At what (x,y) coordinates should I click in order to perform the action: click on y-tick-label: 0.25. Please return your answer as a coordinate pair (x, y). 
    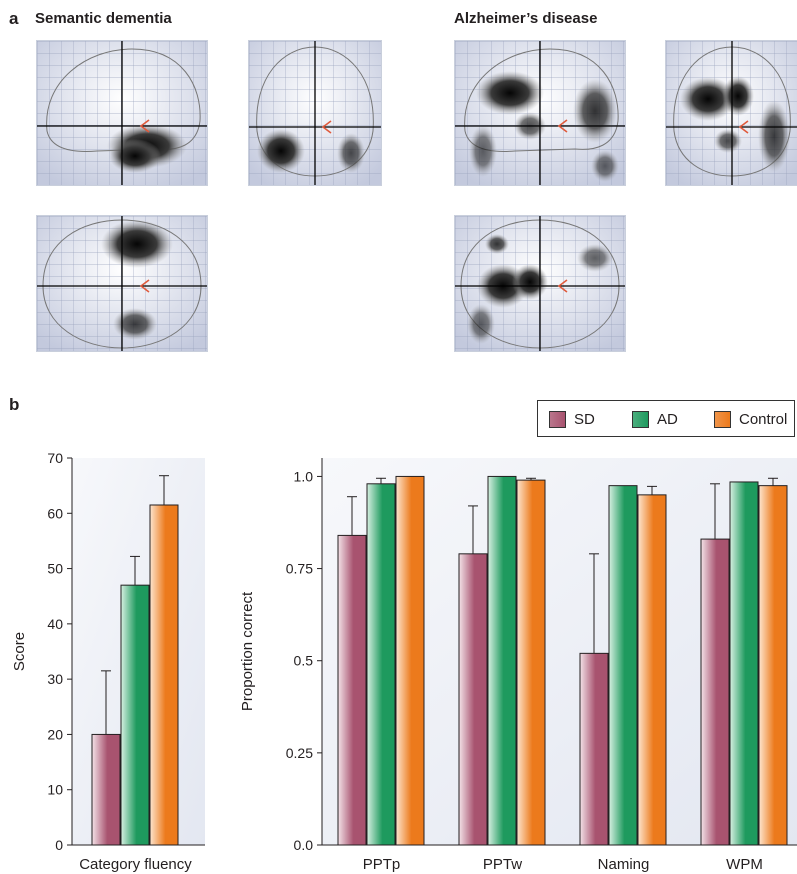
    Looking at the image, I should click on (299, 753).